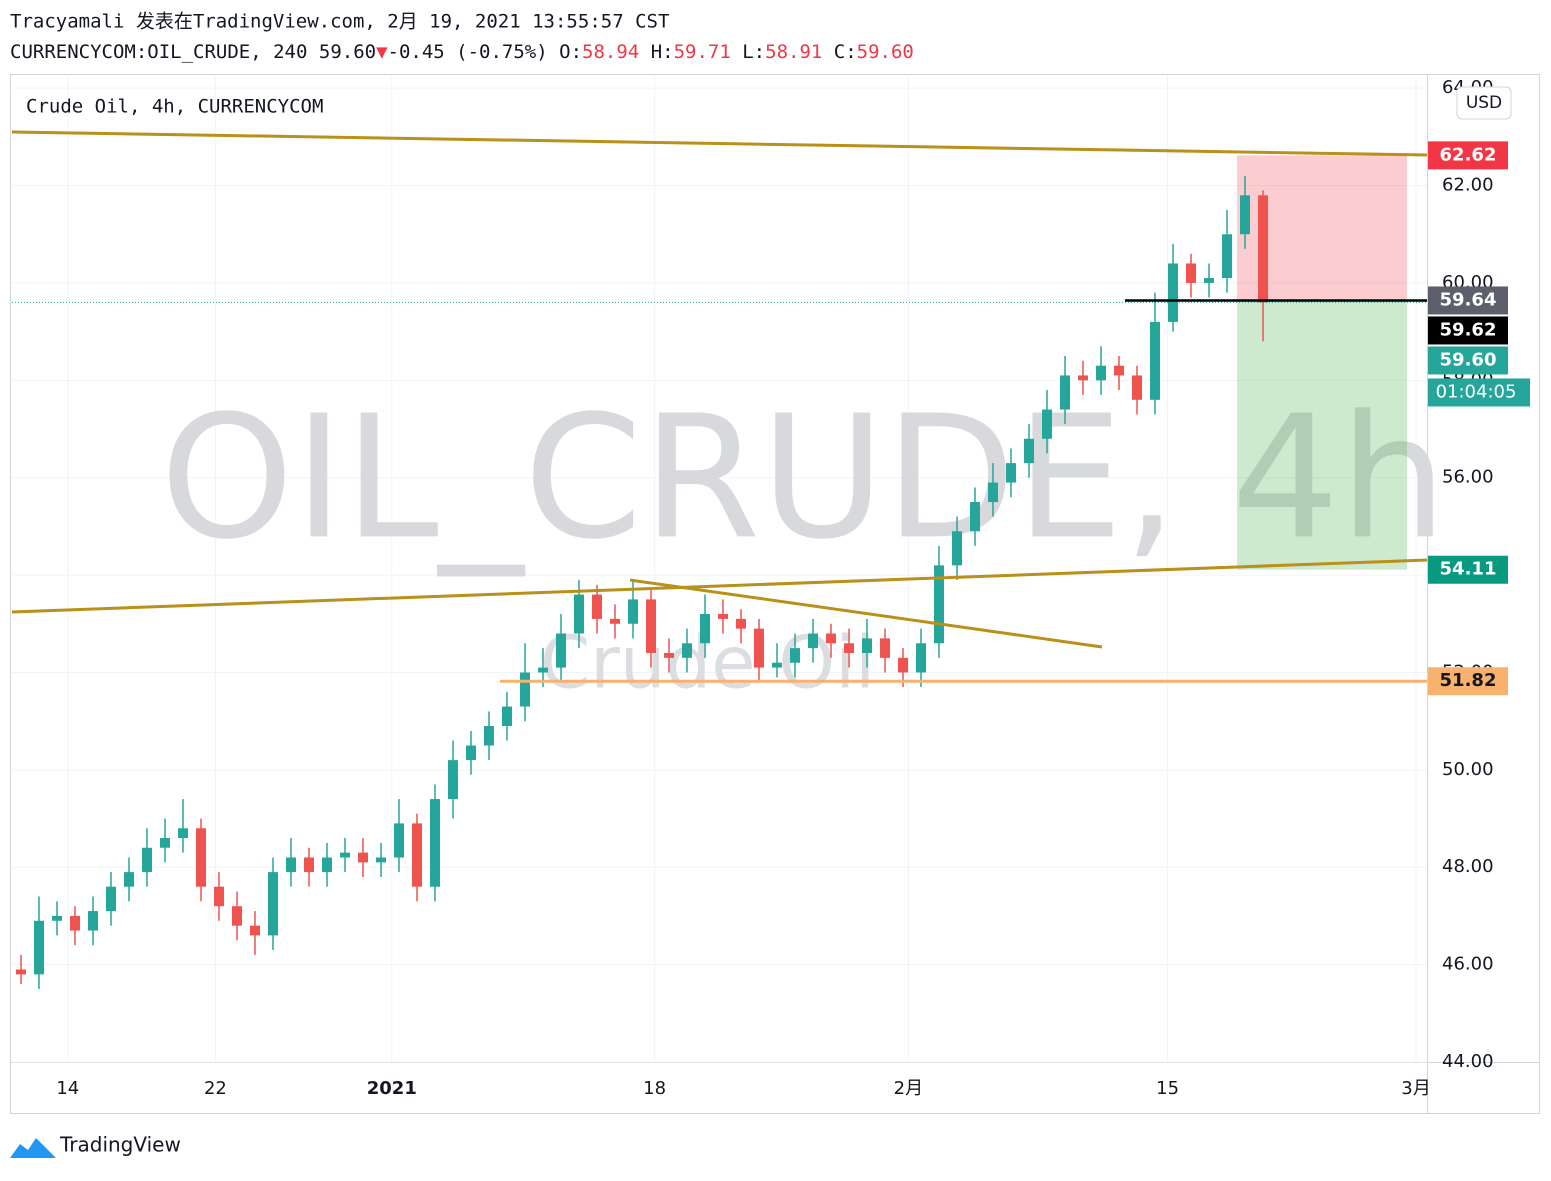 The height and width of the screenshot is (1181, 1551). What do you see at coordinates (174, 107) in the screenshot?
I see `legend: Crude Oil, 4h, CURRENCYCOM` at bounding box center [174, 107].